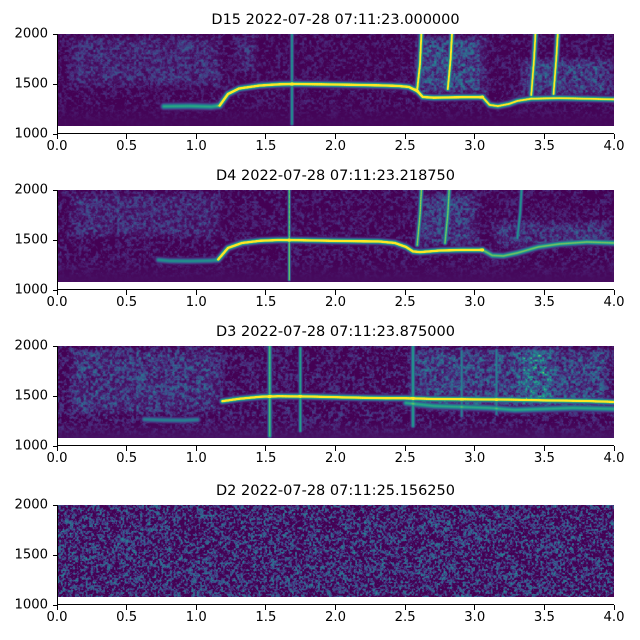  What do you see at coordinates (335, 20) in the screenshot?
I see `panel-title: D15 2022-07-28 07:11:23.000000` at bounding box center [335, 20].